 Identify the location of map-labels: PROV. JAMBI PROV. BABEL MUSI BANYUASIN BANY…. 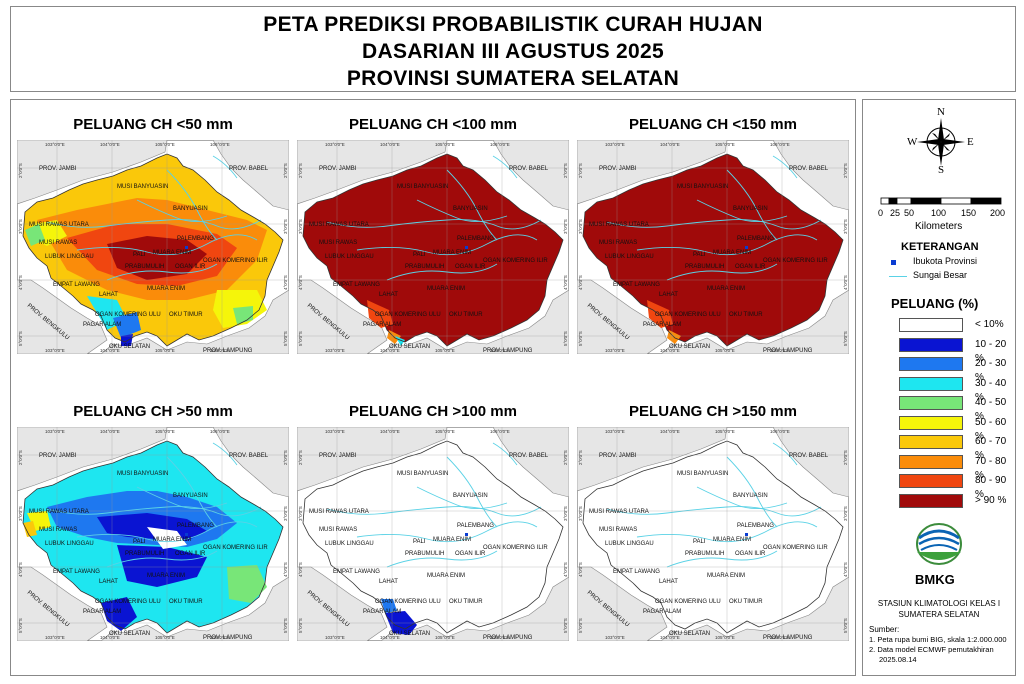
(149, 547).